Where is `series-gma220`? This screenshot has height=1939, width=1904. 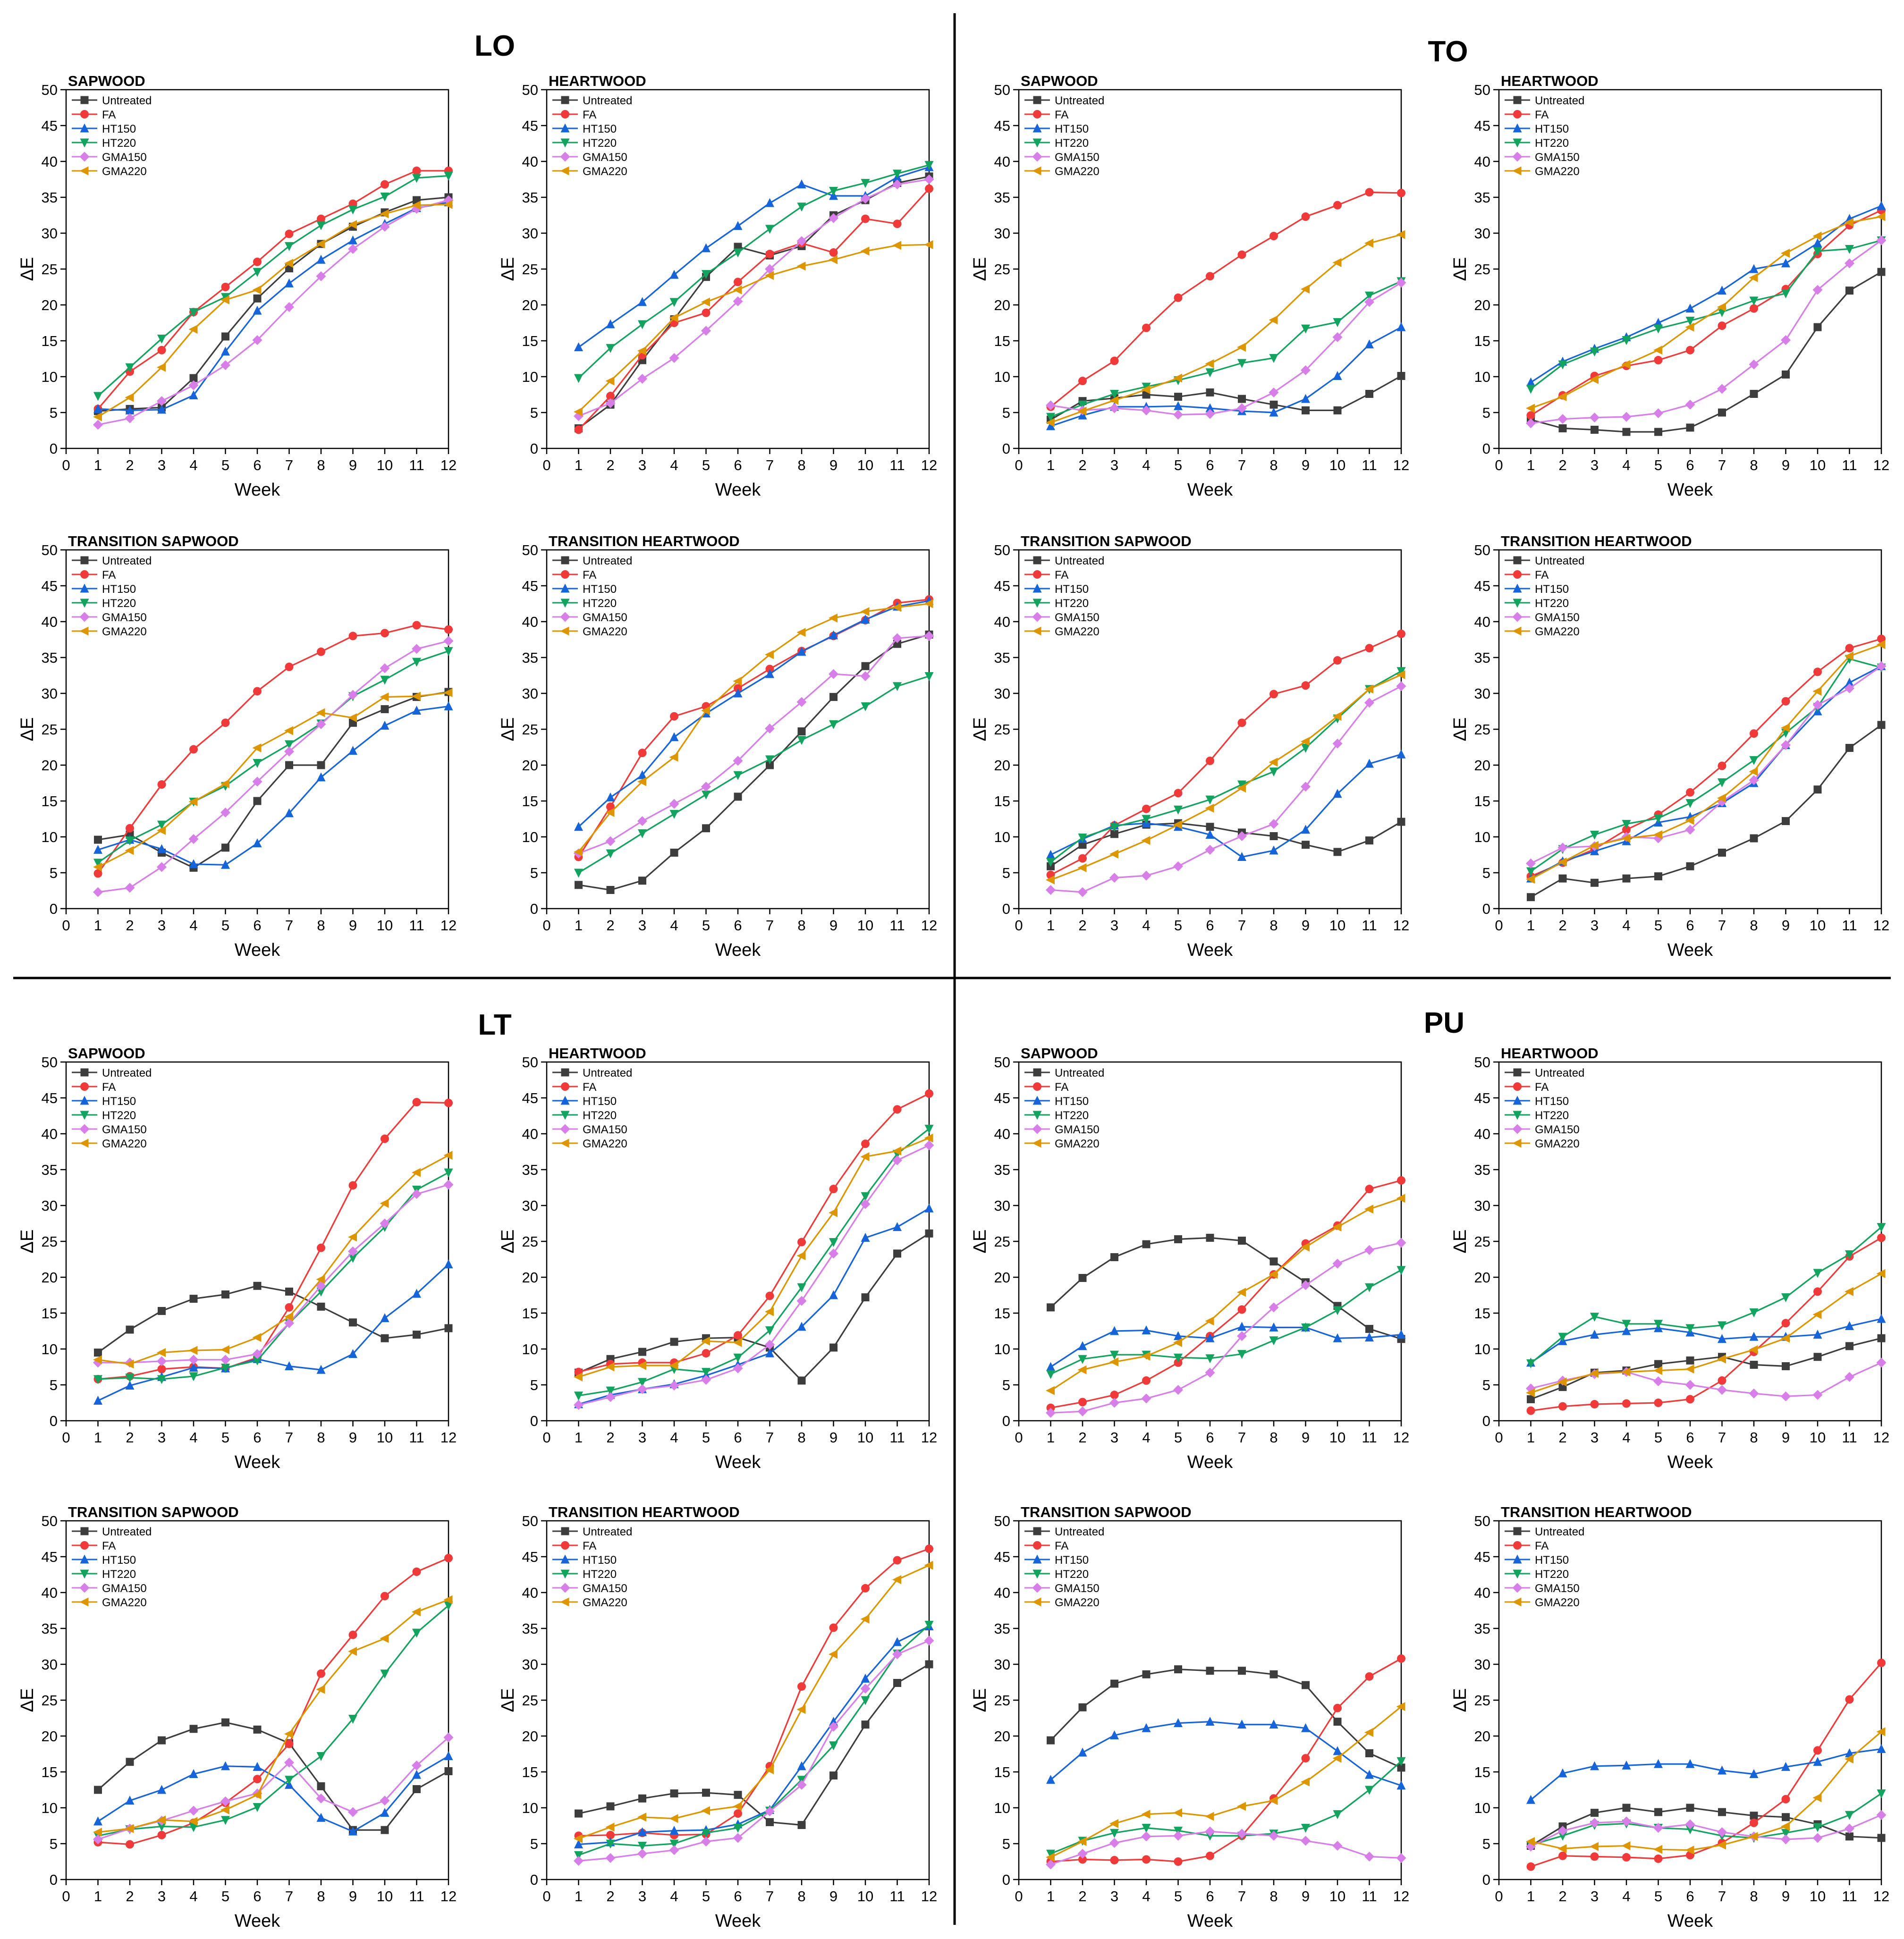 series-gma220 is located at coordinates (1706, 762).